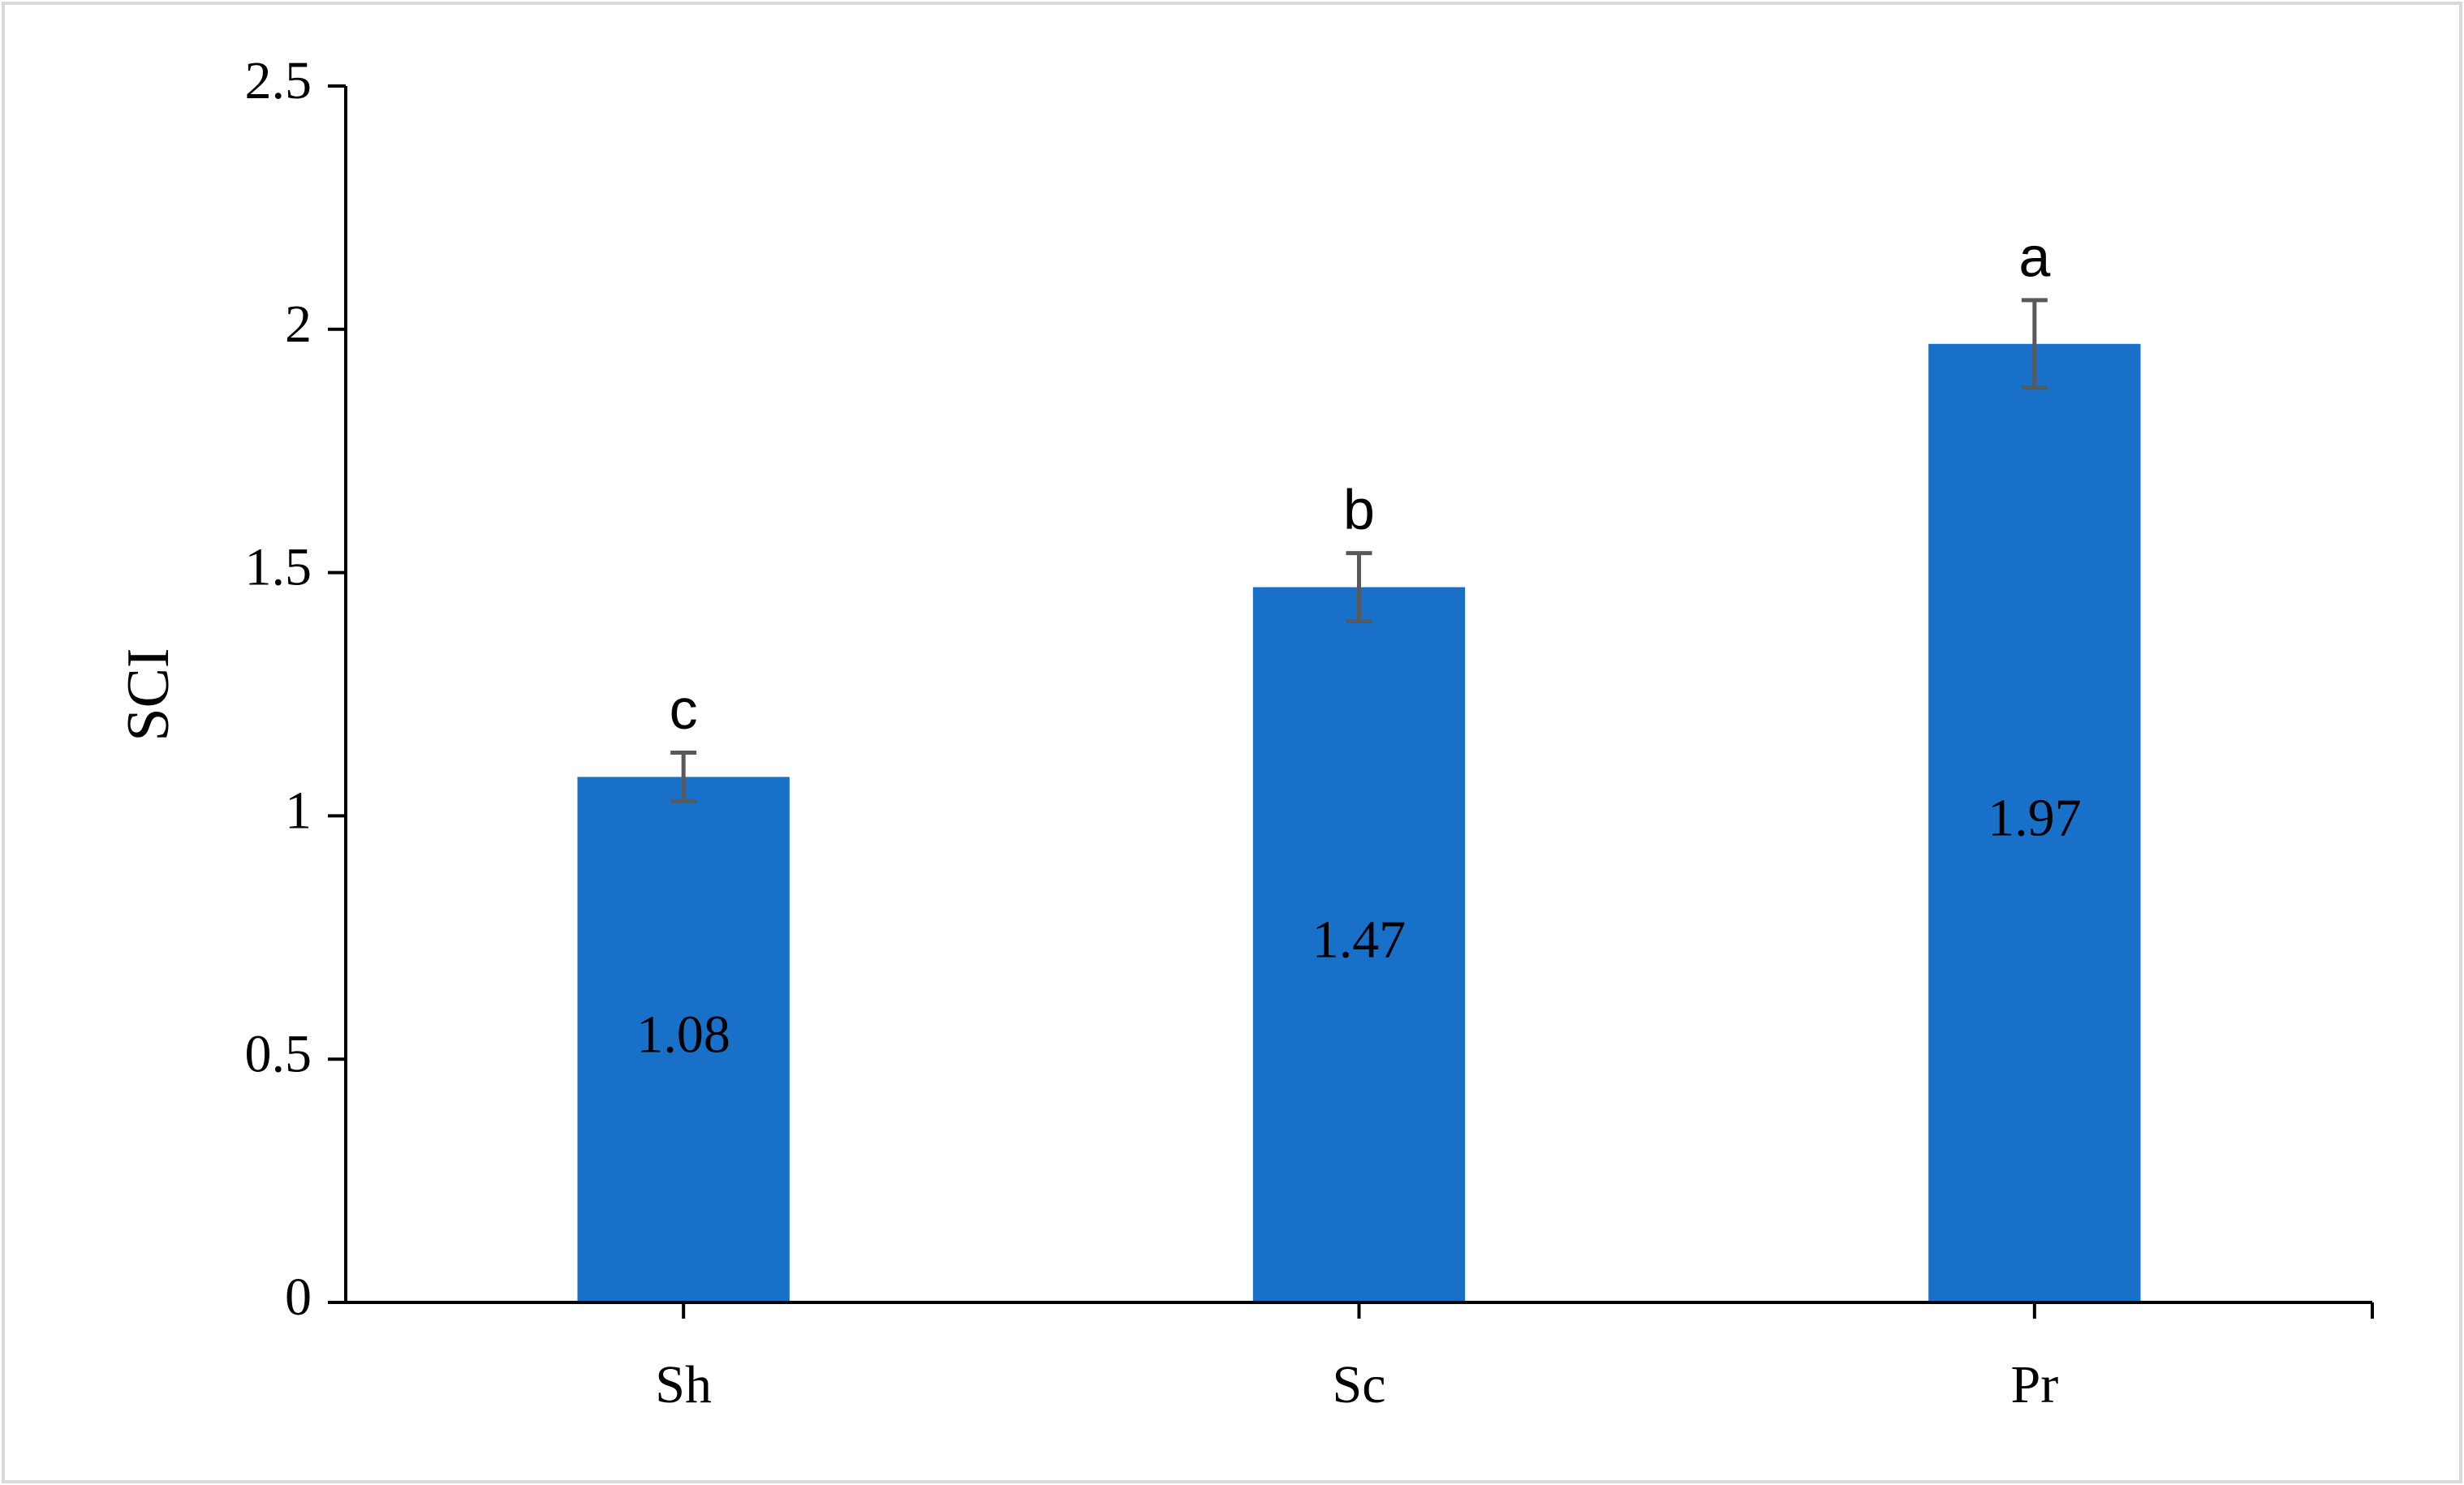  What do you see at coordinates (684, 709) in the screenshot?
I see `significance-letter: c` at bounding box center [684, 709].